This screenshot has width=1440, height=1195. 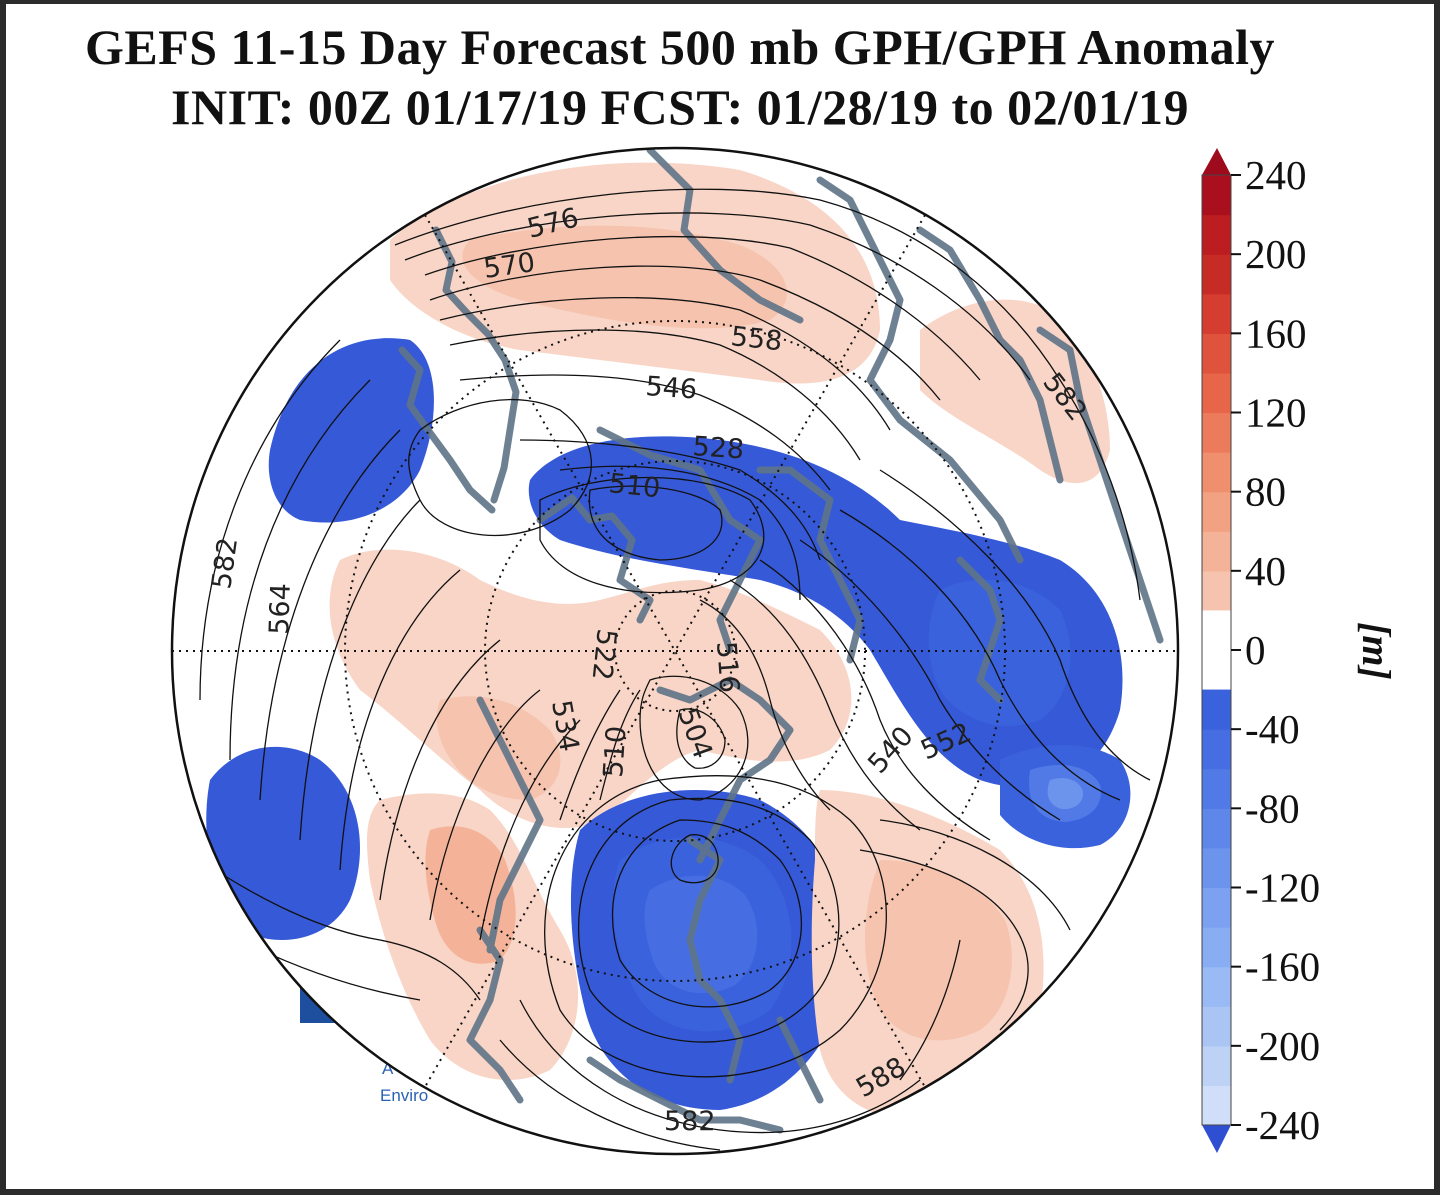 I want to click on colorbar-tick-label: 240, so click(x=1276, y=175).